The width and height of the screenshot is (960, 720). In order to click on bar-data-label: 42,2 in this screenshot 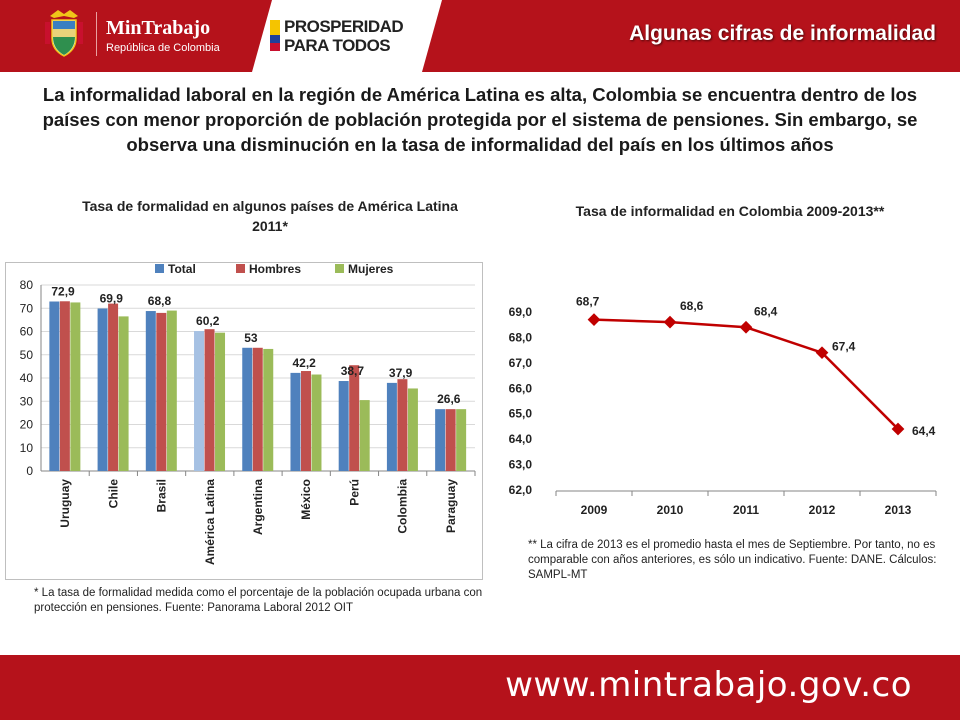, I will do `click(304, 363)`.